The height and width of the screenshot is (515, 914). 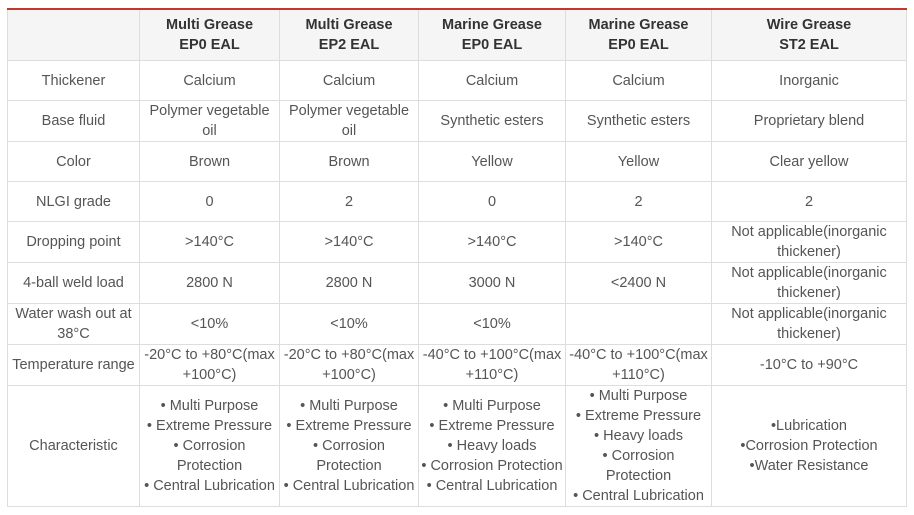 I want to click on table-cell: Inorganic, so click(x=809, y=80).